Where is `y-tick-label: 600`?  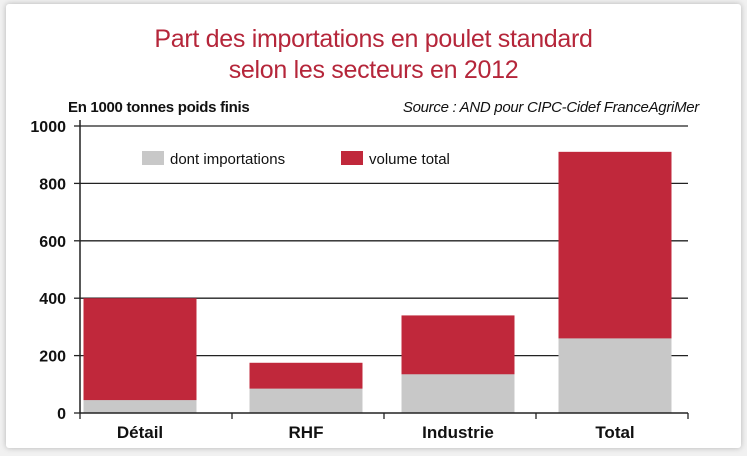 y-tick-label: 600 is located at coordinates (52, 242).